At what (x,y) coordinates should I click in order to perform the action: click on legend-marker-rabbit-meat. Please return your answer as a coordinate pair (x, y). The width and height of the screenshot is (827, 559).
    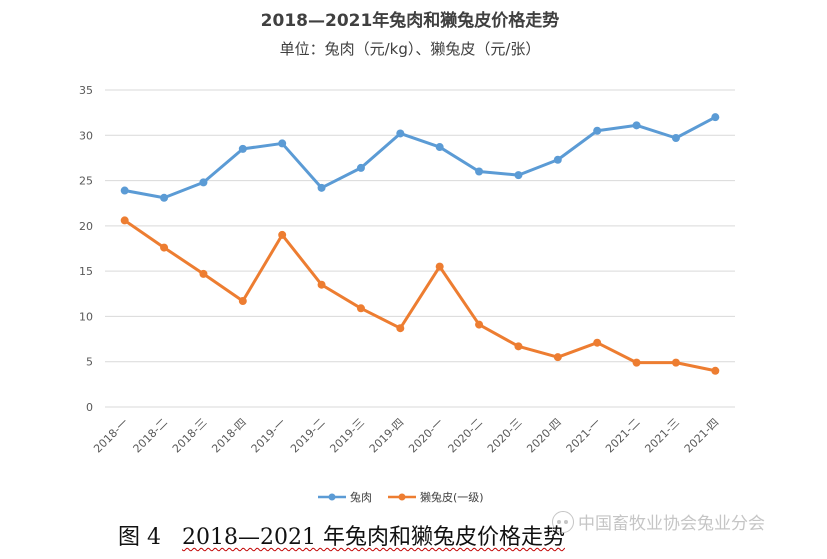
    Looking at the image, I should click on (332, 497).